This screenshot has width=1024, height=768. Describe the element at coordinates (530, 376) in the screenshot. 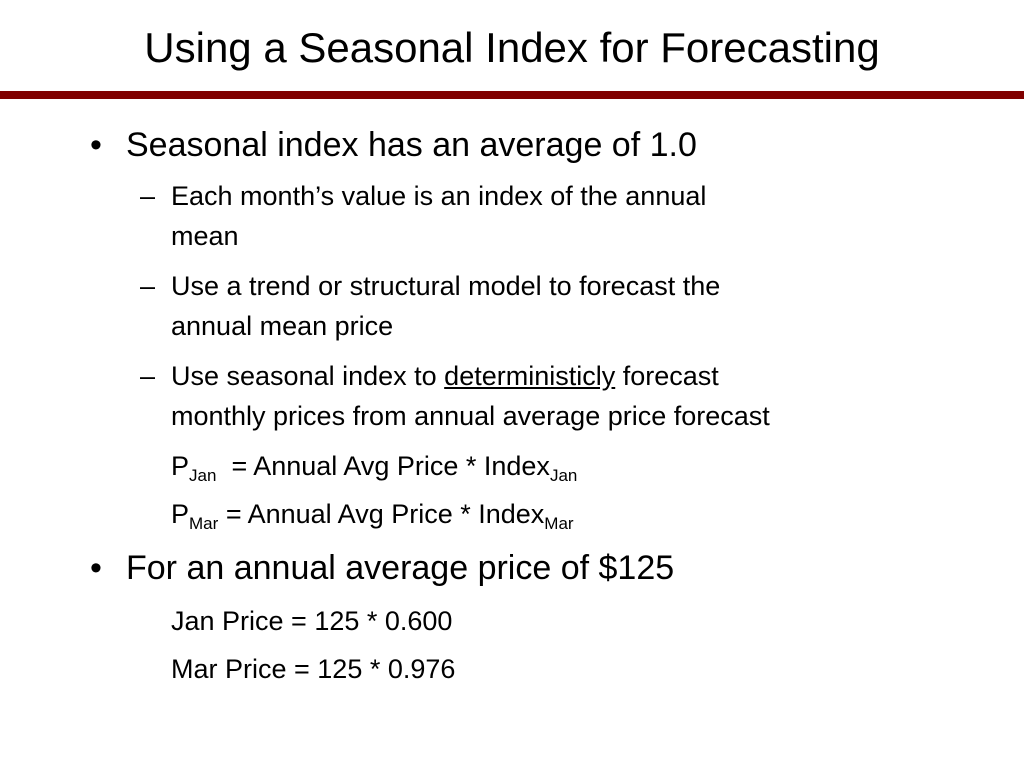

I see `underlined-term: deterministicly` at that location.